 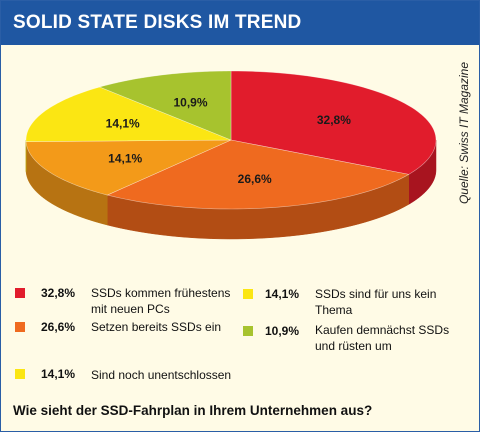 What do you see at coordinates (255, 179) in the screenshot?
I see `pie-slice-label: 26,6%` at bounding box center [255, 179].